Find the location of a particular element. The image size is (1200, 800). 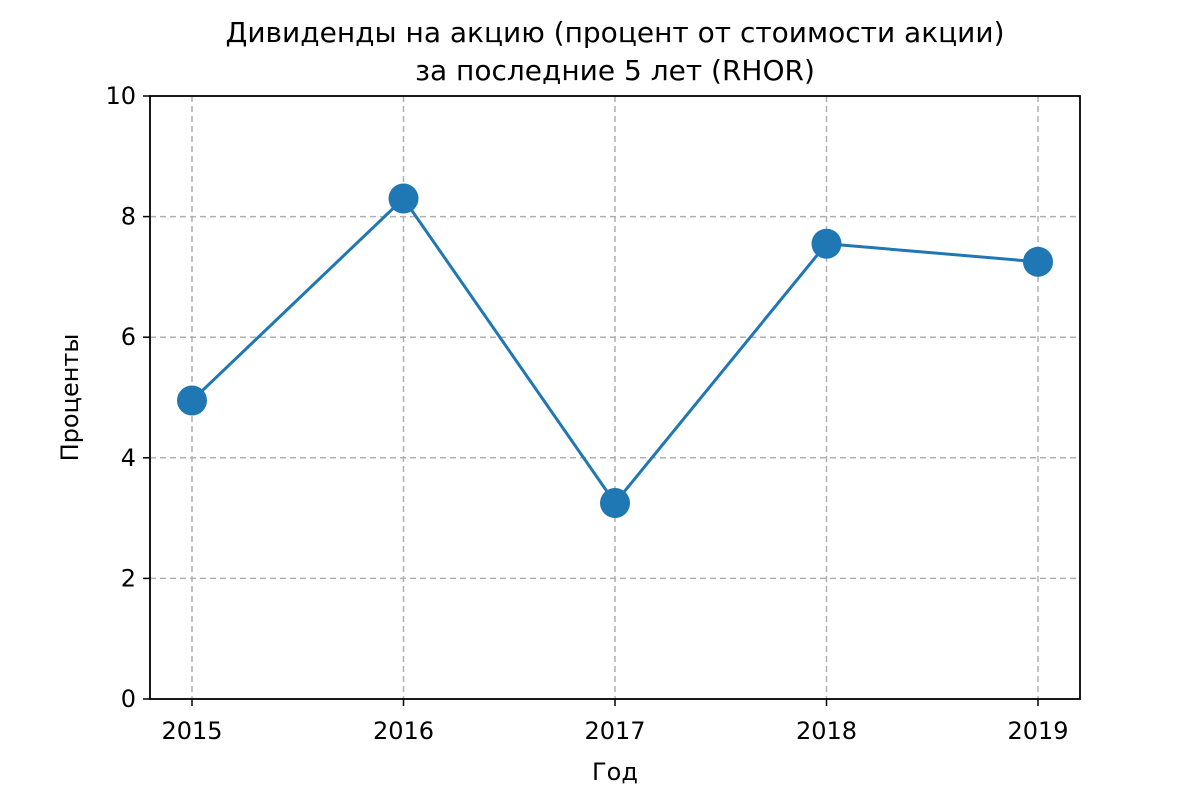

y-tick-label: 10 is located at coordinates (120, 96).